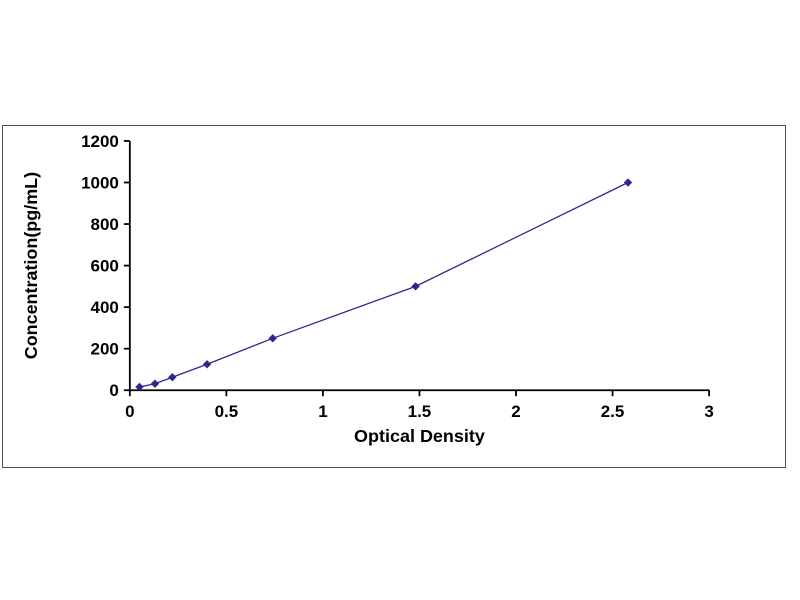 This screenshot has height=600, width=800. Describe the element at coordinates (227, 411) in the screenshot. I see `x-tick-label: 0.5` at that location.